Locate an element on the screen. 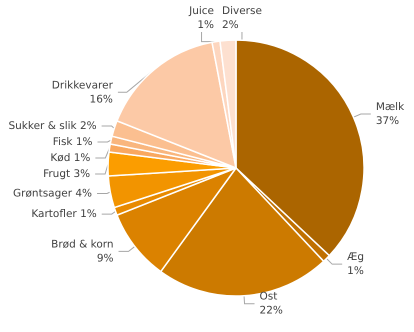 This screenshot has width=414, height=332. data-label: 16% is located at coordinates (101, 99).